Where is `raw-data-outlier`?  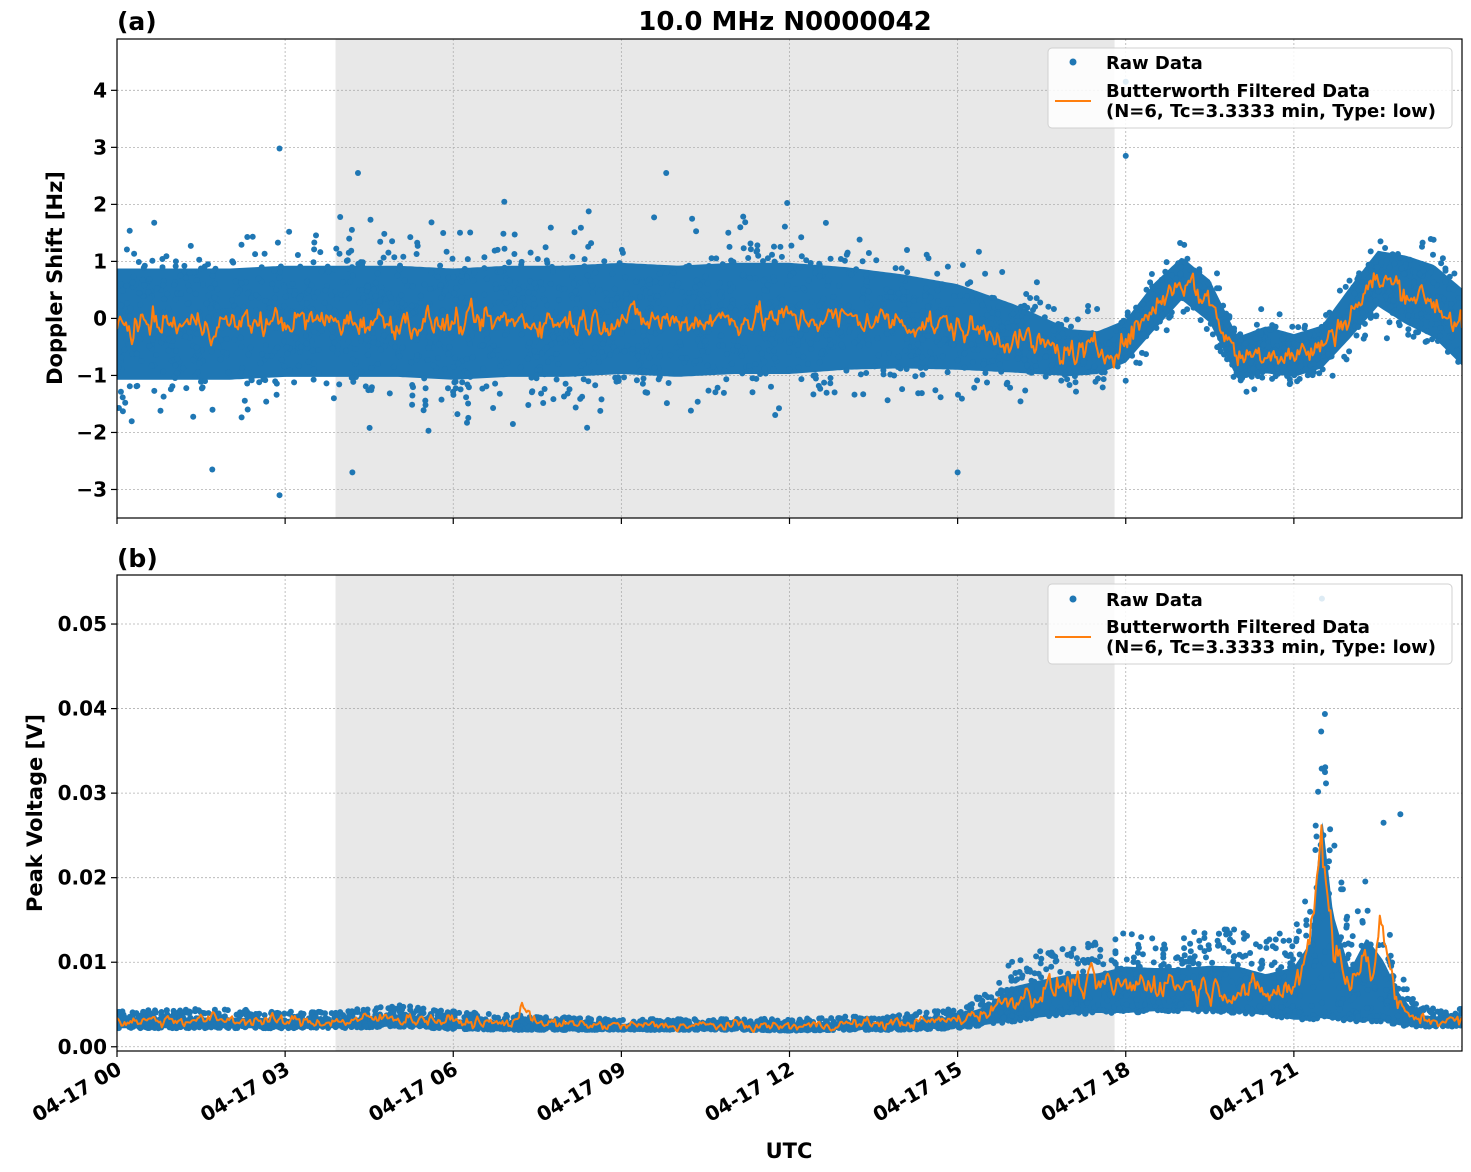 raw-data-outlier is located at coordinates (357, 173).